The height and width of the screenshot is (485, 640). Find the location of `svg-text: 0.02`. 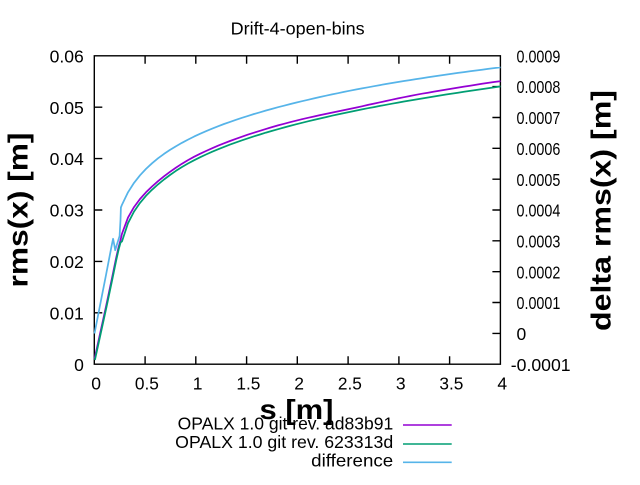

svg-text: 0.02 is located at coordinates (67, 262).